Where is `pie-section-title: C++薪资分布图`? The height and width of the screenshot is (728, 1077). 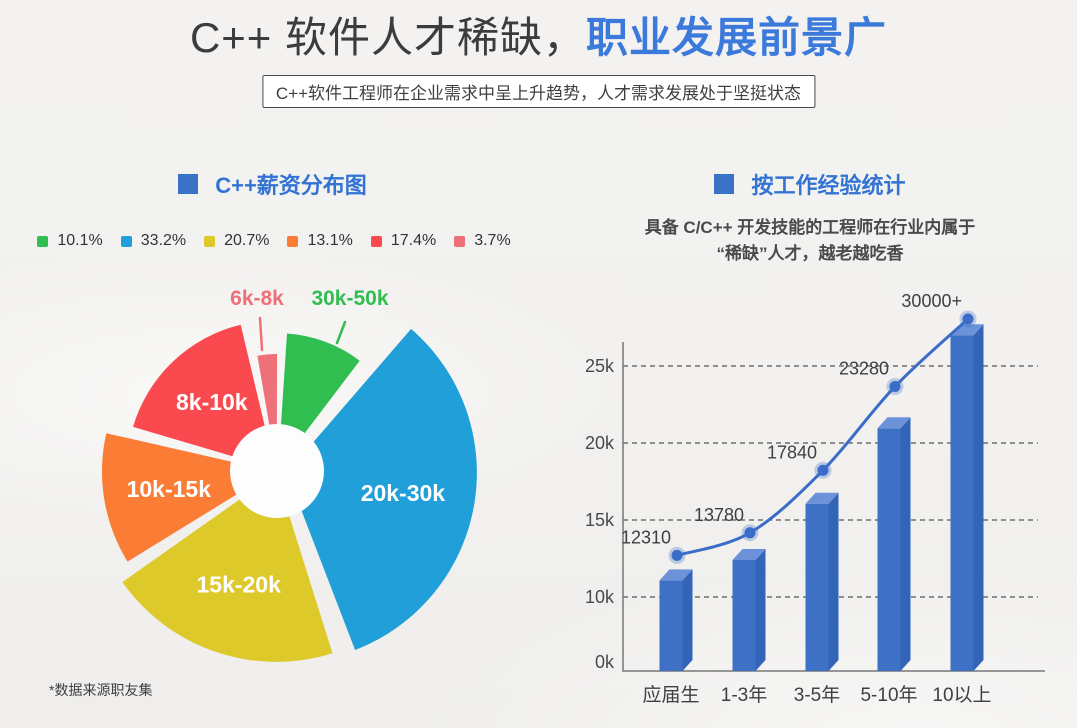
pie-section-title: C++薪资分布图 is located at coordinates (291, 185).